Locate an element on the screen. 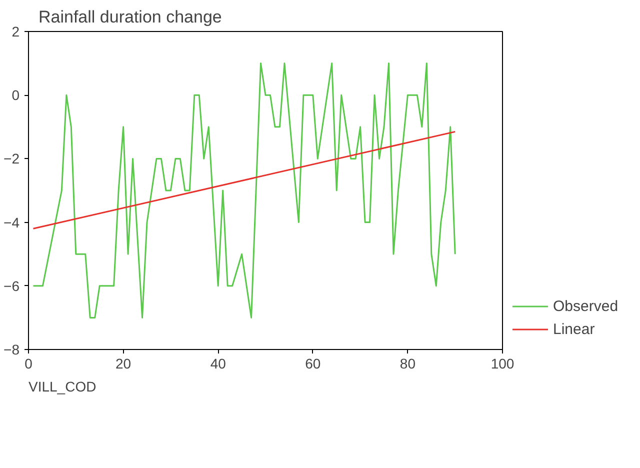 The image size is (640, 468). y-tick-label: −2 is located at coordinates (12, 158).